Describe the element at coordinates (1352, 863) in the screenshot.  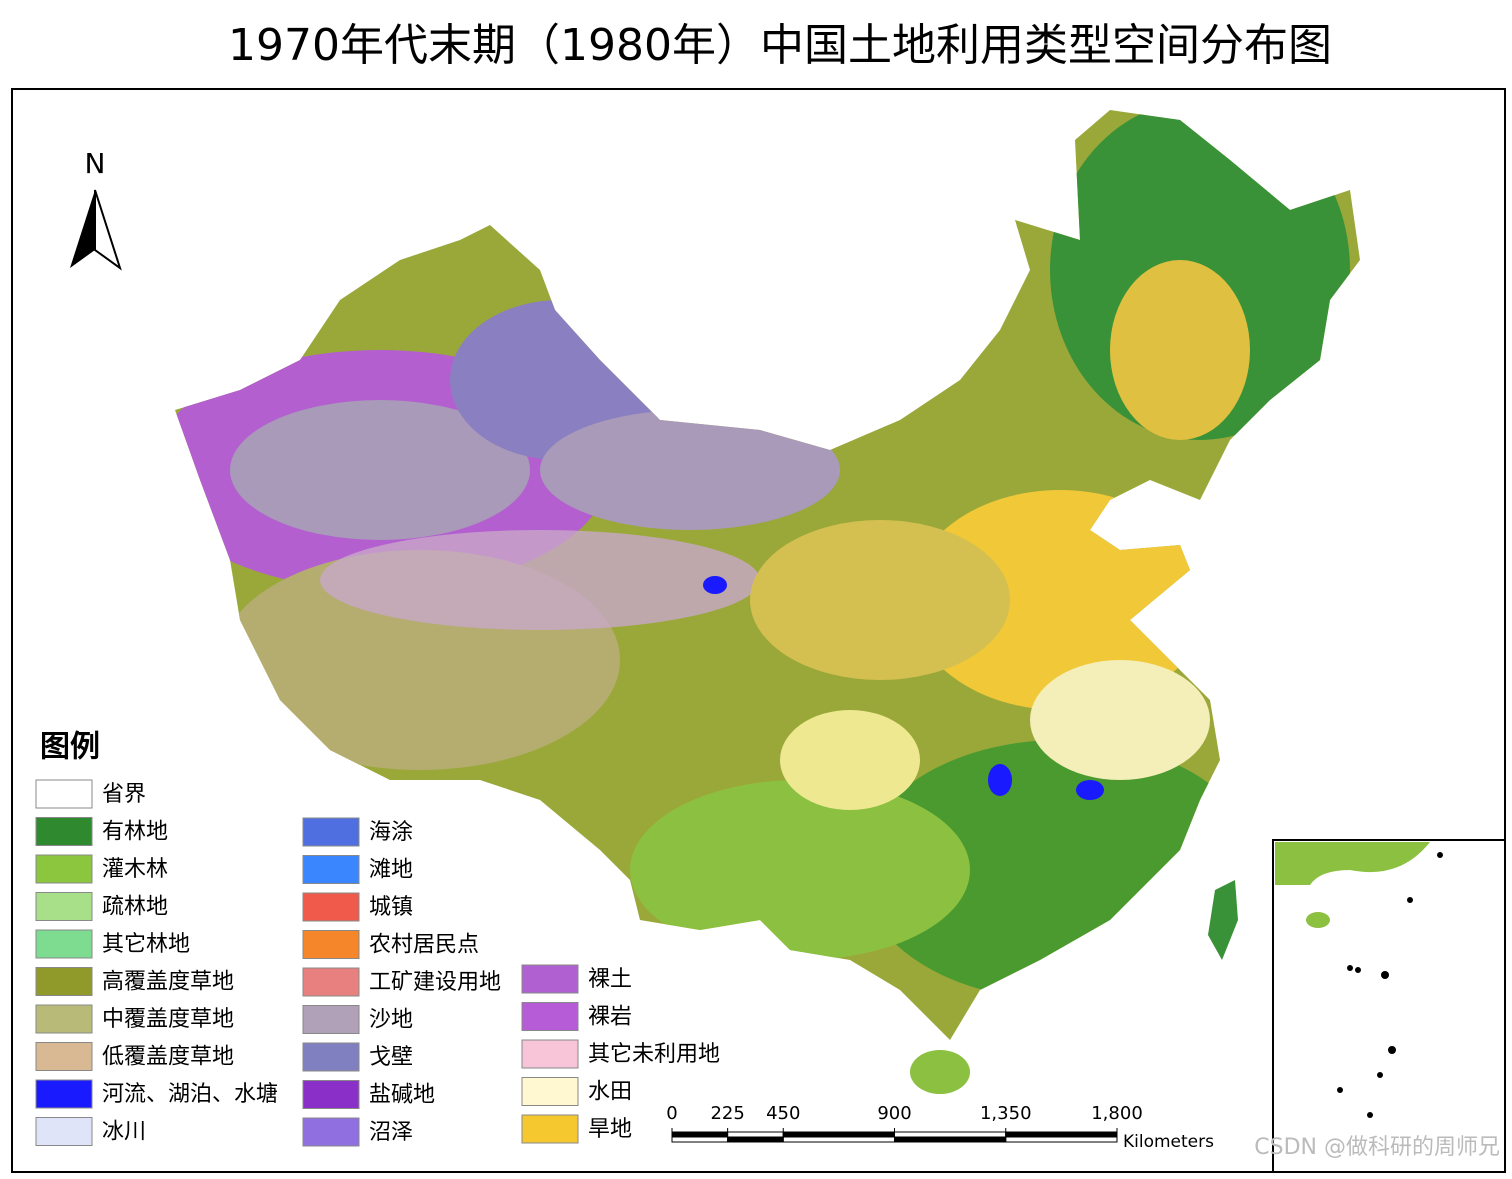
I see `inset-land` at that location.